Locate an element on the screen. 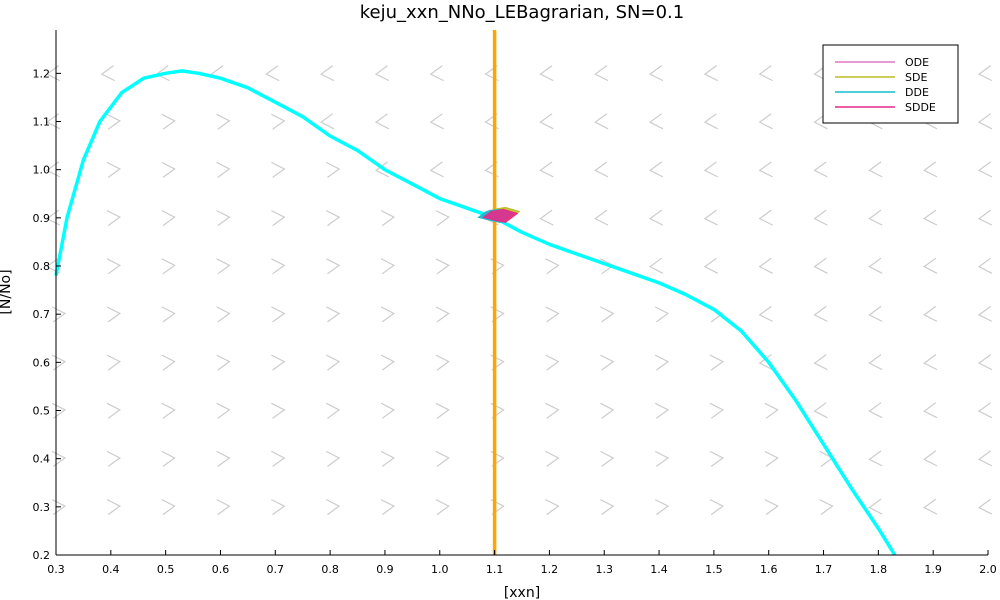 This screenshot has width=1000, height=600. x-tick-label: 2.0 is located at coordinates (988, 569).